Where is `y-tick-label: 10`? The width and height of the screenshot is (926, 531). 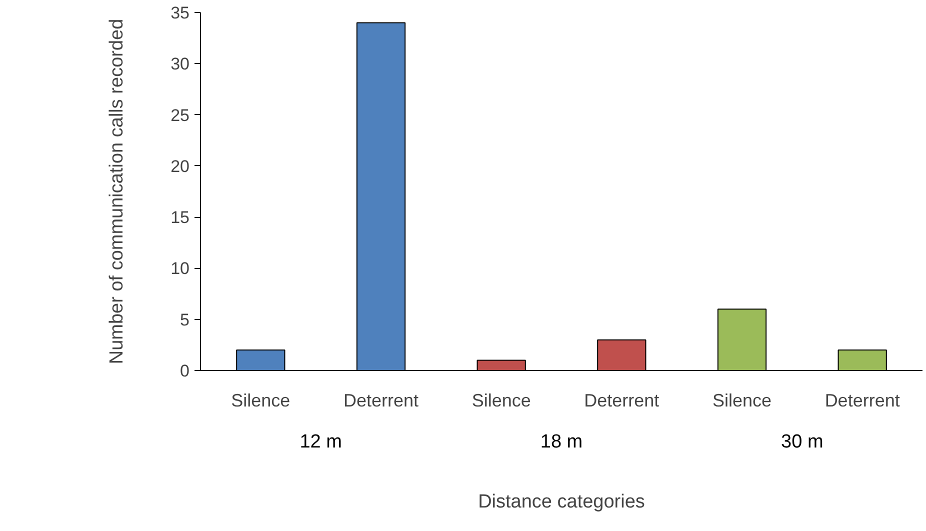 y-tick-label: 10 is located at coordinates (180, 268).